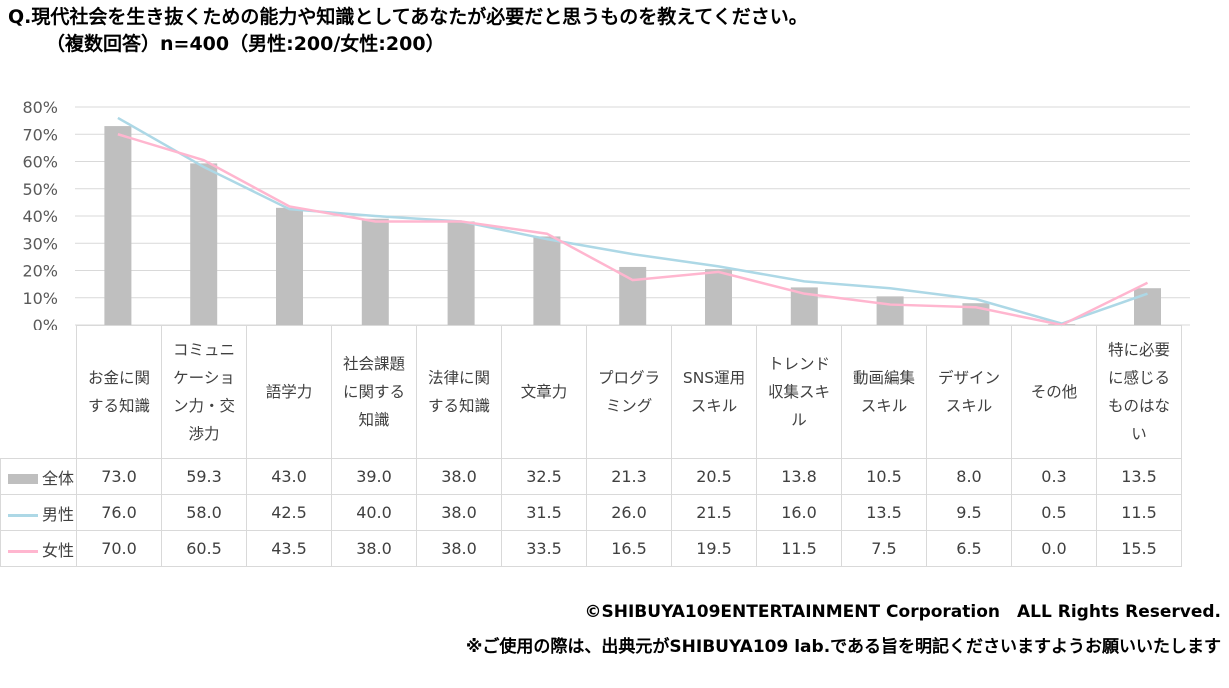 The width and height of the screenshot is (1229, 688). Describe the element at coordinates (1054, 392) in the screenshot. I see `category-label: その他` at that location.